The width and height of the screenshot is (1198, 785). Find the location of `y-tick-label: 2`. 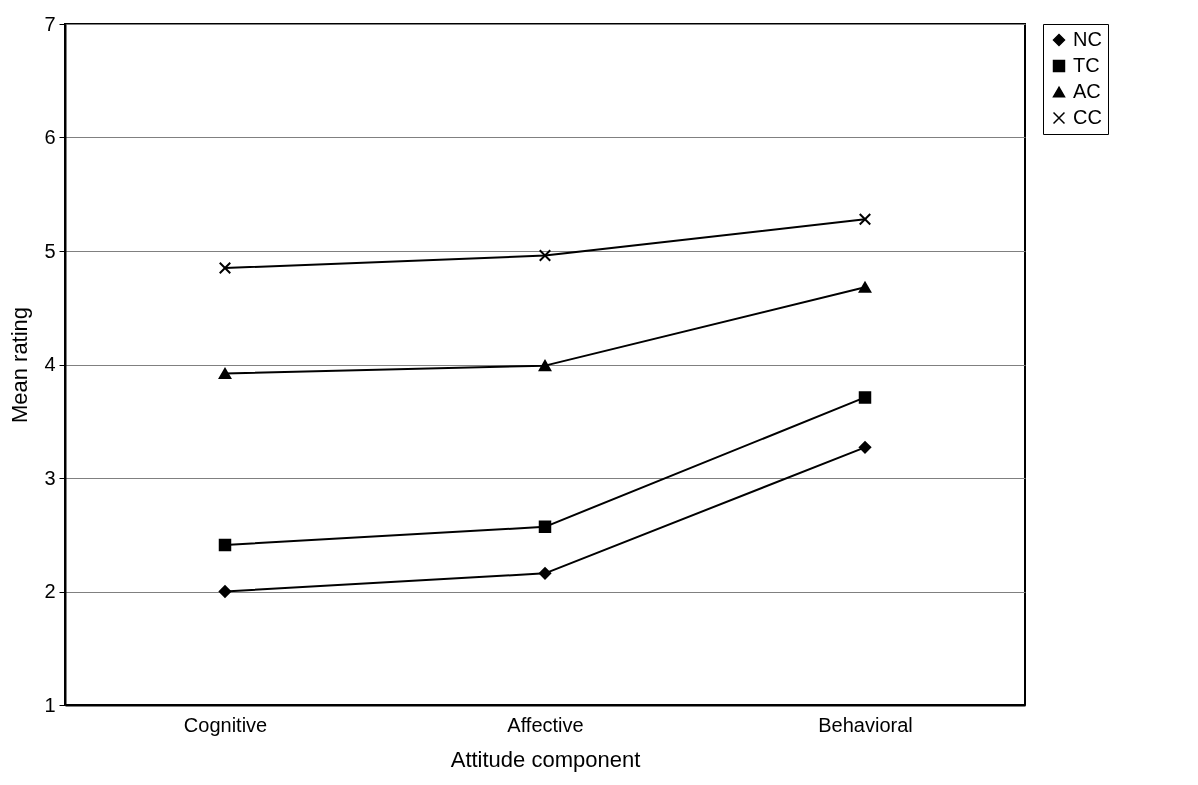

y-tick-label: 2 is located at coordinates (50, 591).